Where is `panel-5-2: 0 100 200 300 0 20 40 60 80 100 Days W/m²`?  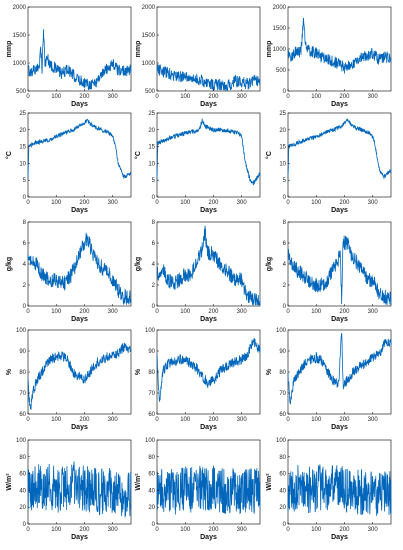
panel-5-2: 0 100 200 300 0 20 40 60 80 100 Days W/m² is located at coordinates (198, 489).